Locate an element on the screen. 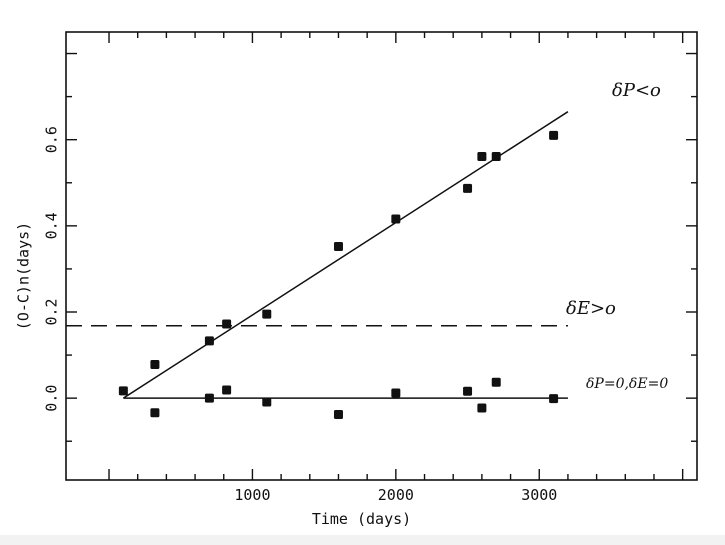 This screenshot has width=725, height=545. line-annotation-label: δP<o is located at coordinates (636, 90).